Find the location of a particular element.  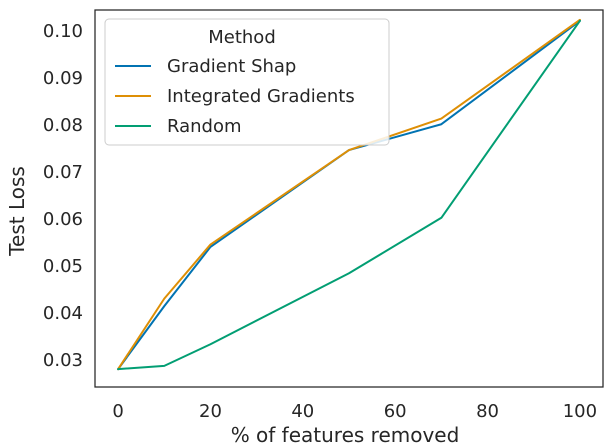

x-axis-label: % of features removed is located at coordinates (345, 435).